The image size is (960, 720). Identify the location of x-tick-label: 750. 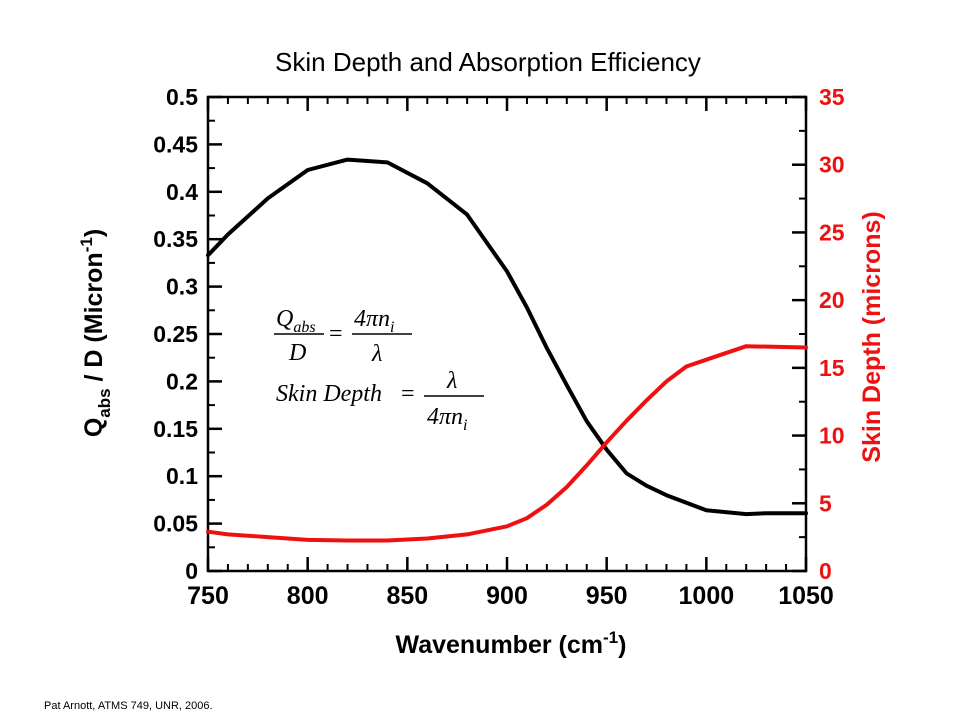
(208, 596).